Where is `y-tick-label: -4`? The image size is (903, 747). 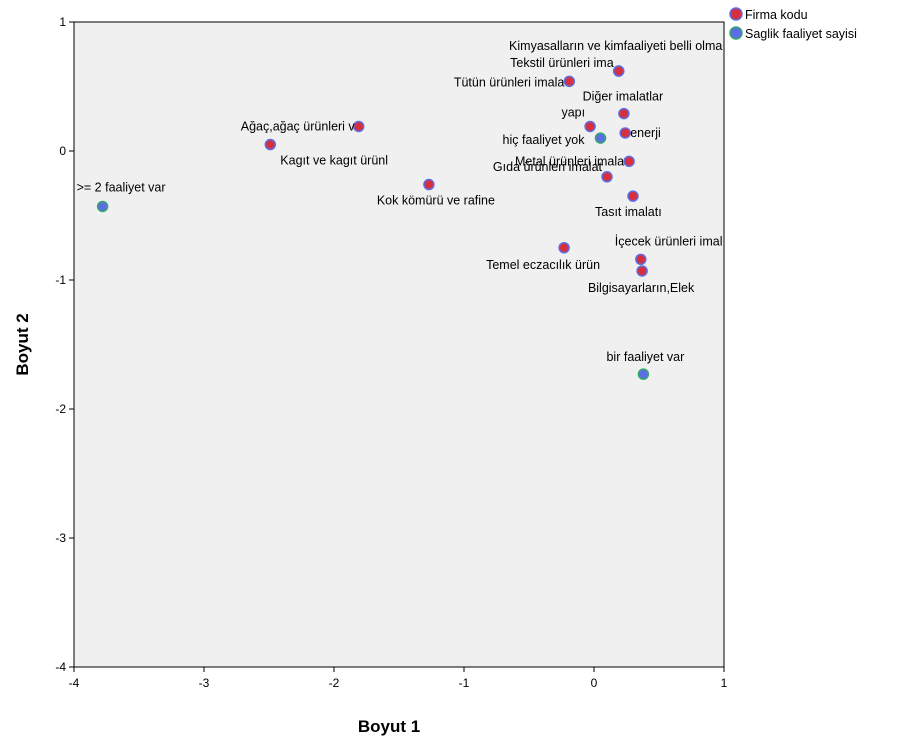 y-tick-label: -4 is located at coordinates (60, 667).